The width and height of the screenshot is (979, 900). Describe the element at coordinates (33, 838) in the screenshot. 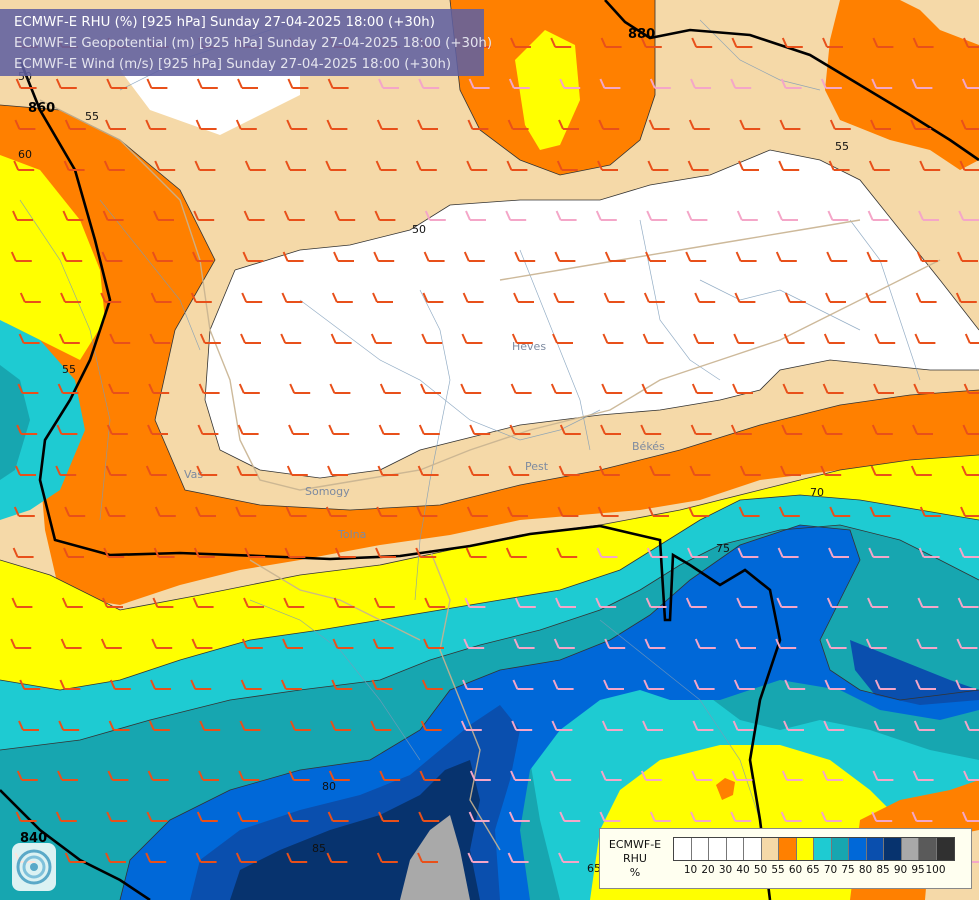

I see `geopotential-label-840: 840` at that location.